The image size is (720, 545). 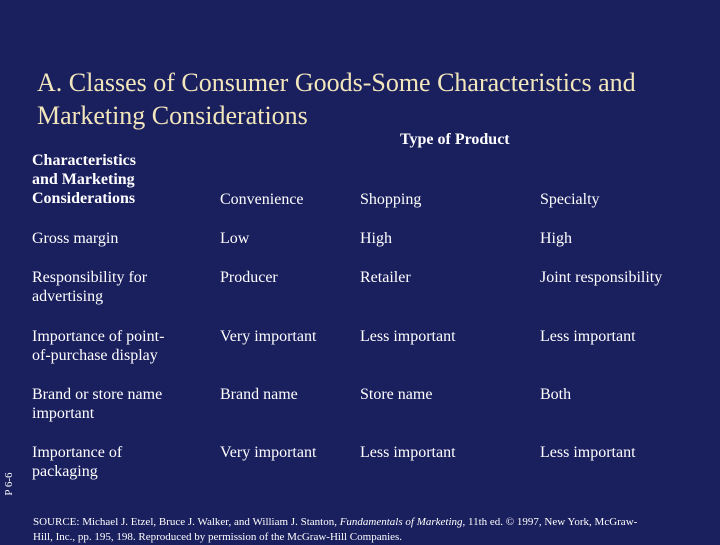 I want to click on source-suffix: , 11th ed. © 1997, New York, McGraw-, so click(x=550, y=522).